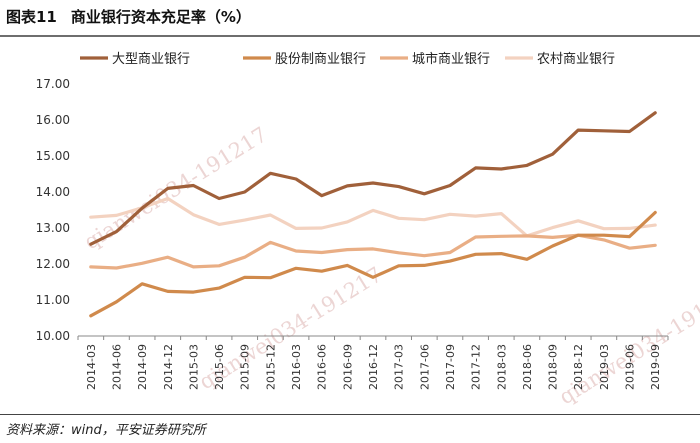 This screenshot has height=443, width=700. Describe the element at coordinates (373, 367) in the screenshot. I see `x-tick-label: 2016-12` at that location.